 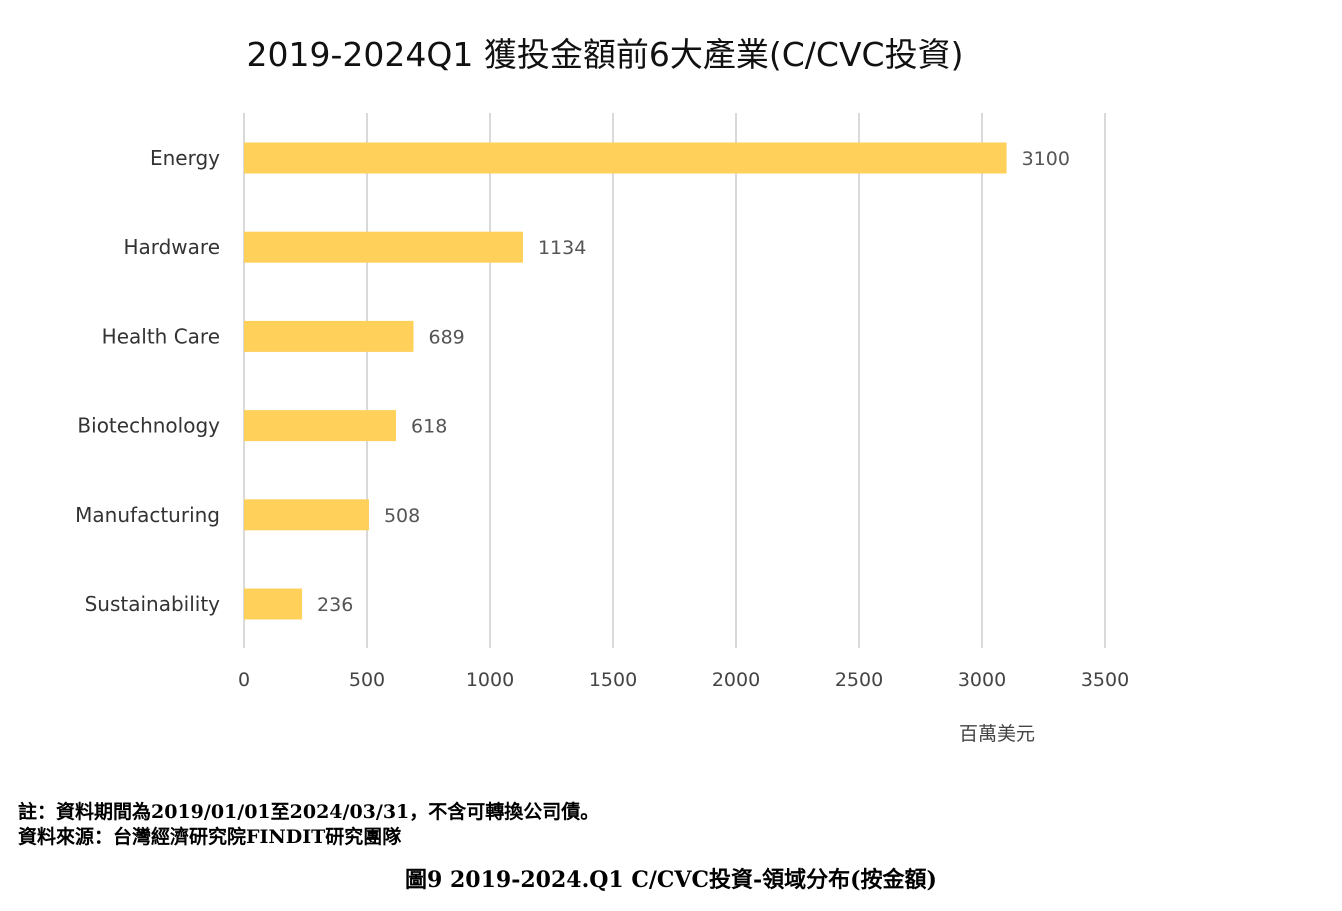 I want to click on x-tick-label: 3500, so click(x=1105, y=680).